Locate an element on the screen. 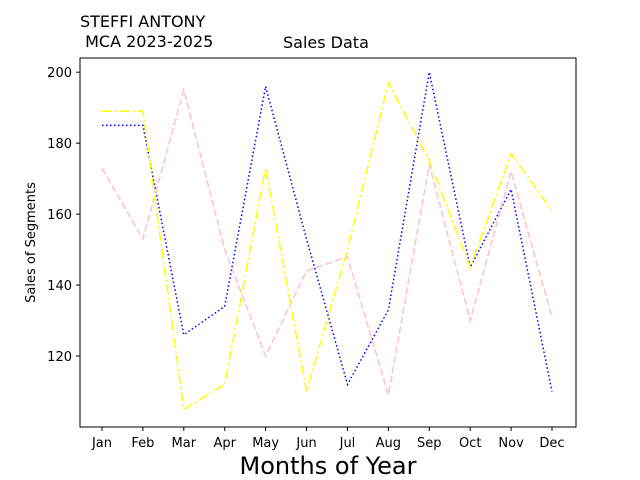 Image resolution: width=640 pixels, height=480 pixels. x-tick-label-may: May is located at coordinates (265, 443).